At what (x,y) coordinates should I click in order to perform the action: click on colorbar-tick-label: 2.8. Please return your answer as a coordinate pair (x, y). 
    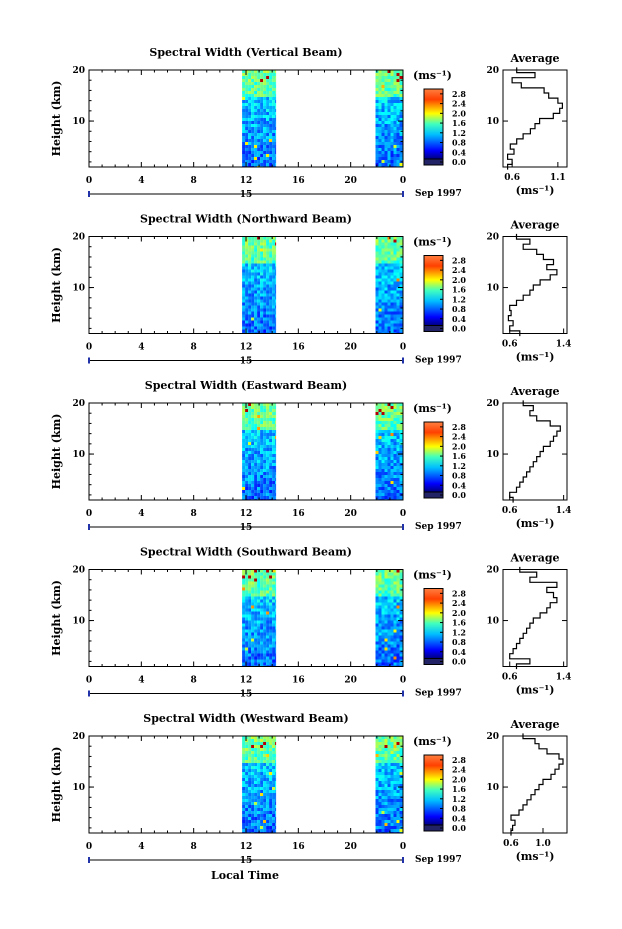
    Looking at the image, I should click on (459, 260).